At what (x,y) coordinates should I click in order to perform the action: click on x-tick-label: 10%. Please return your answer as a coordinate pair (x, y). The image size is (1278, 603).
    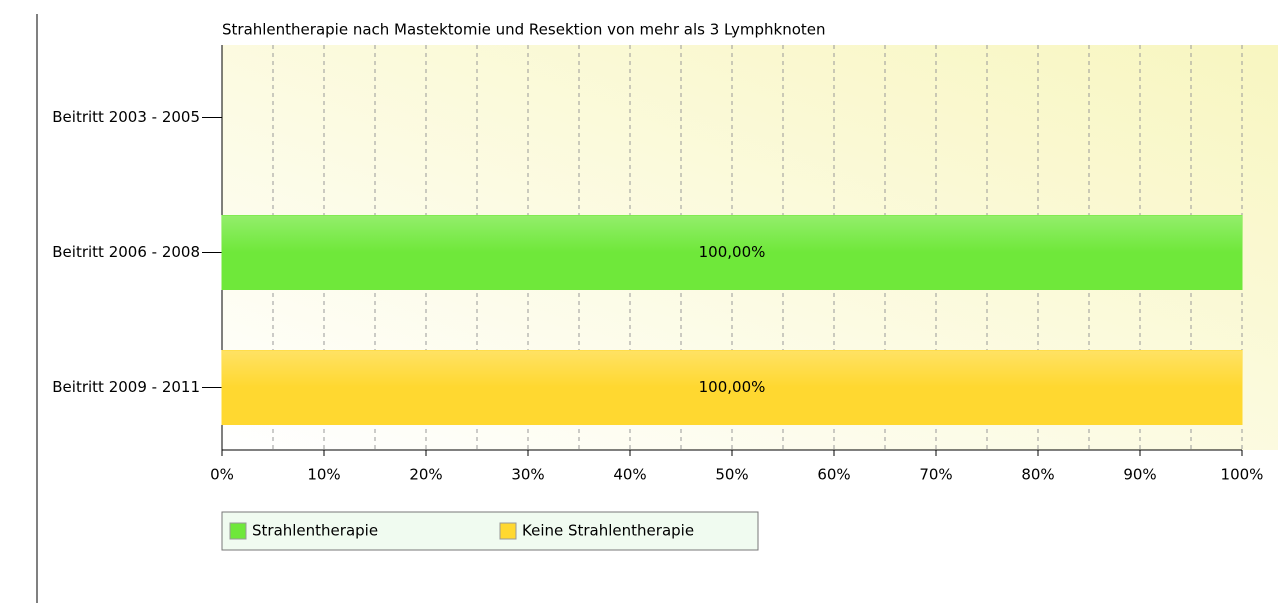
    Looking at the image, I should click on (323, 475).